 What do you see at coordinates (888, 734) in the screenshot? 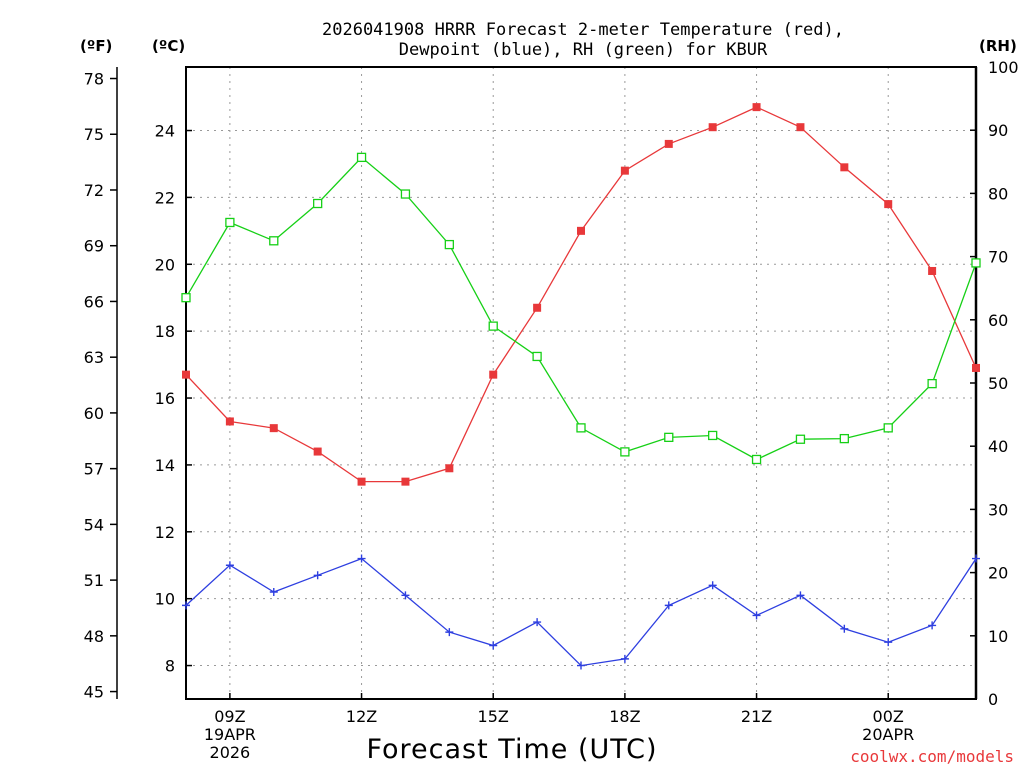
I see `x-tick-label: 20APR` at bounding box center [888, 734].